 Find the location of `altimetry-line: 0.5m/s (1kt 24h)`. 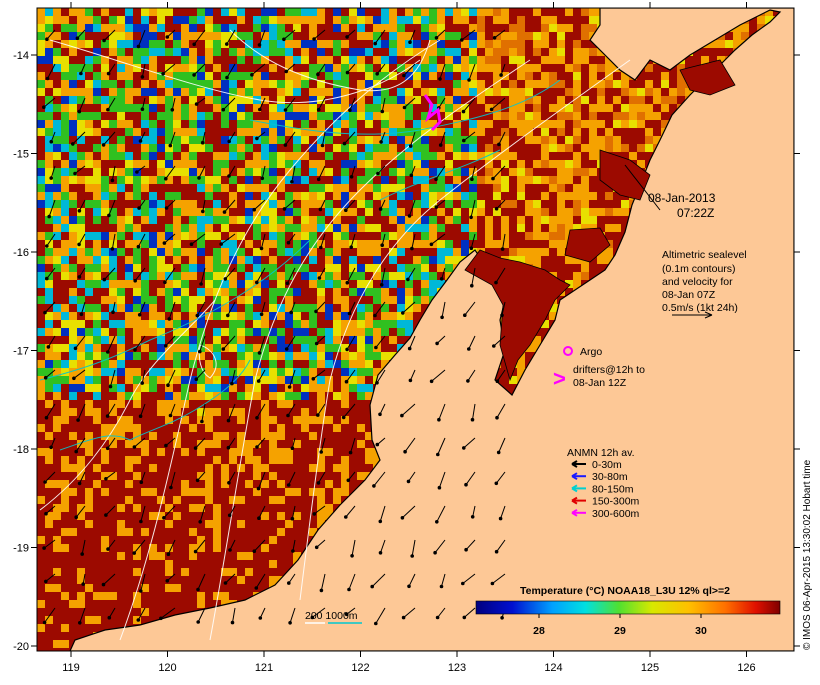

altimetry-line: 0.5m/s (1kt 24h) is located at coordinates (700, 308).